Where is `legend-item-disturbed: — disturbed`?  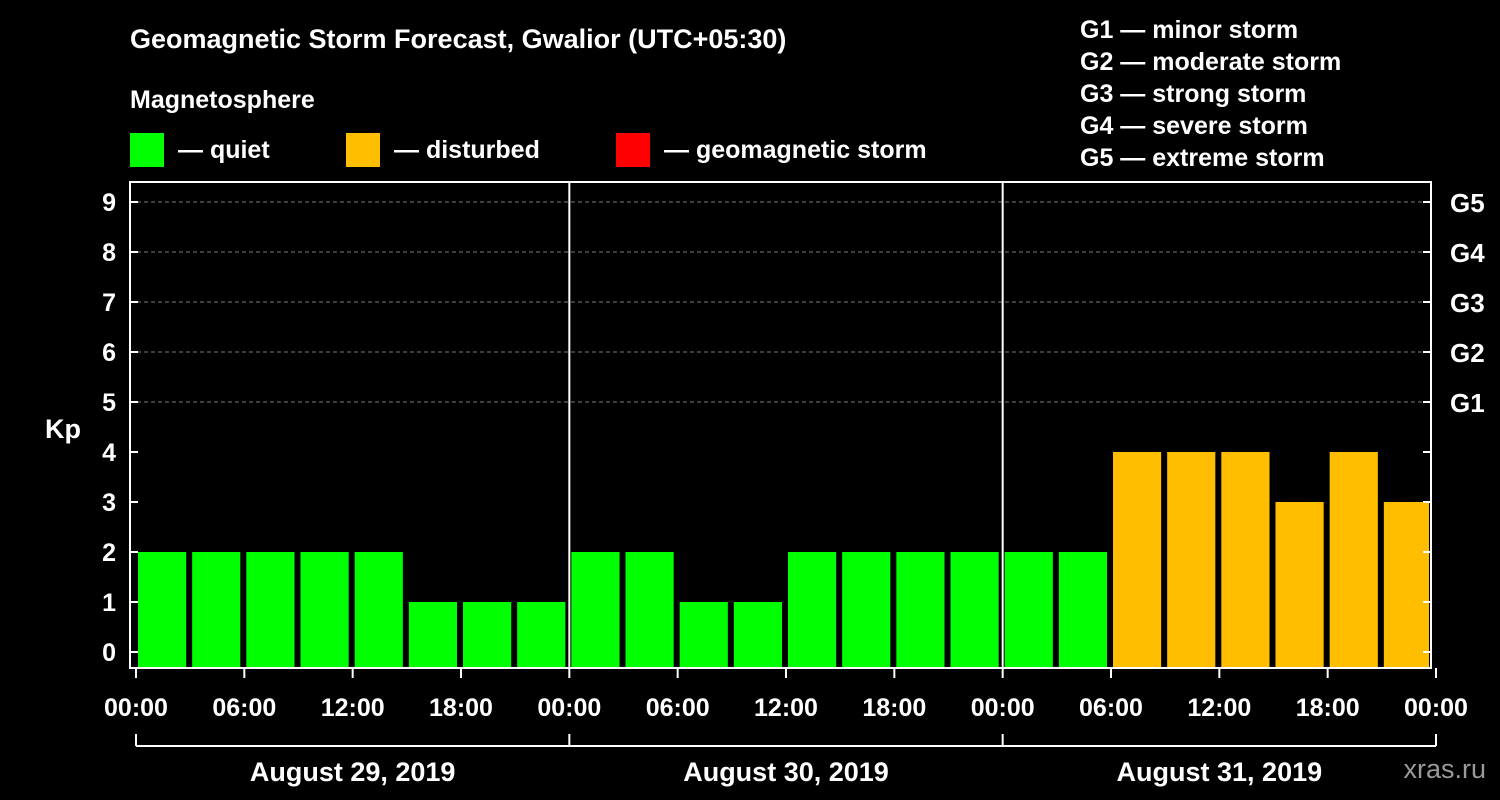
legend-item-disturbed: — disturbed is located at coordinates (443, 150).